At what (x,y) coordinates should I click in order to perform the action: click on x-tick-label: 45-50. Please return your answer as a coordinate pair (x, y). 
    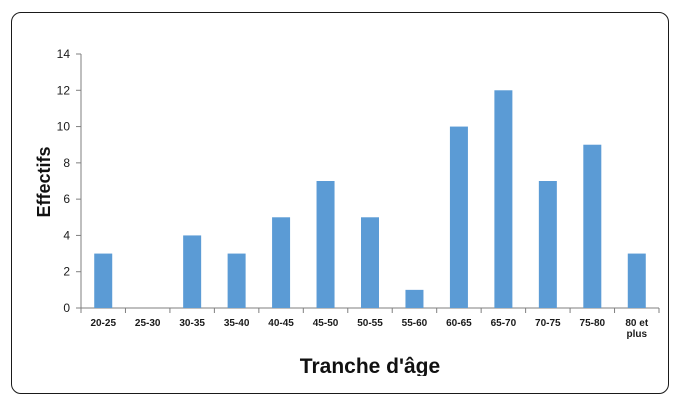
    Looking at the image, I should click on (326, 323).